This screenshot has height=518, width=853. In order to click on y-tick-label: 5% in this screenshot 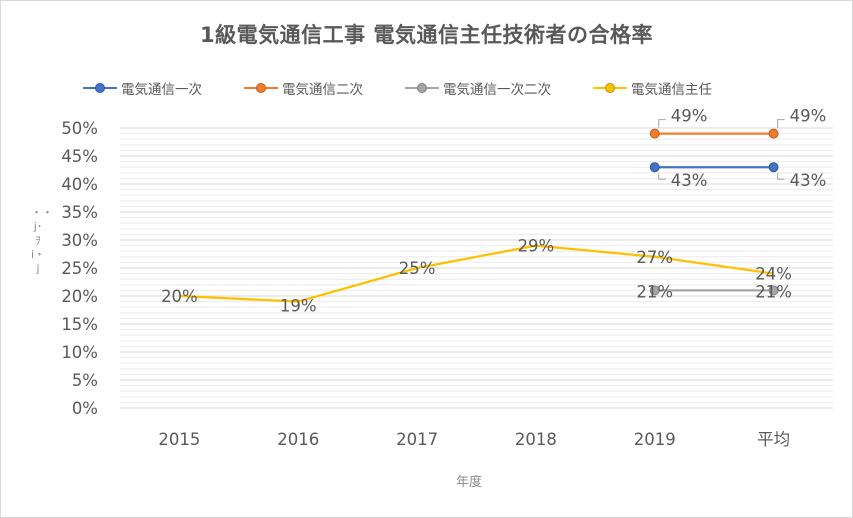, I will do `click(85, 380)`.